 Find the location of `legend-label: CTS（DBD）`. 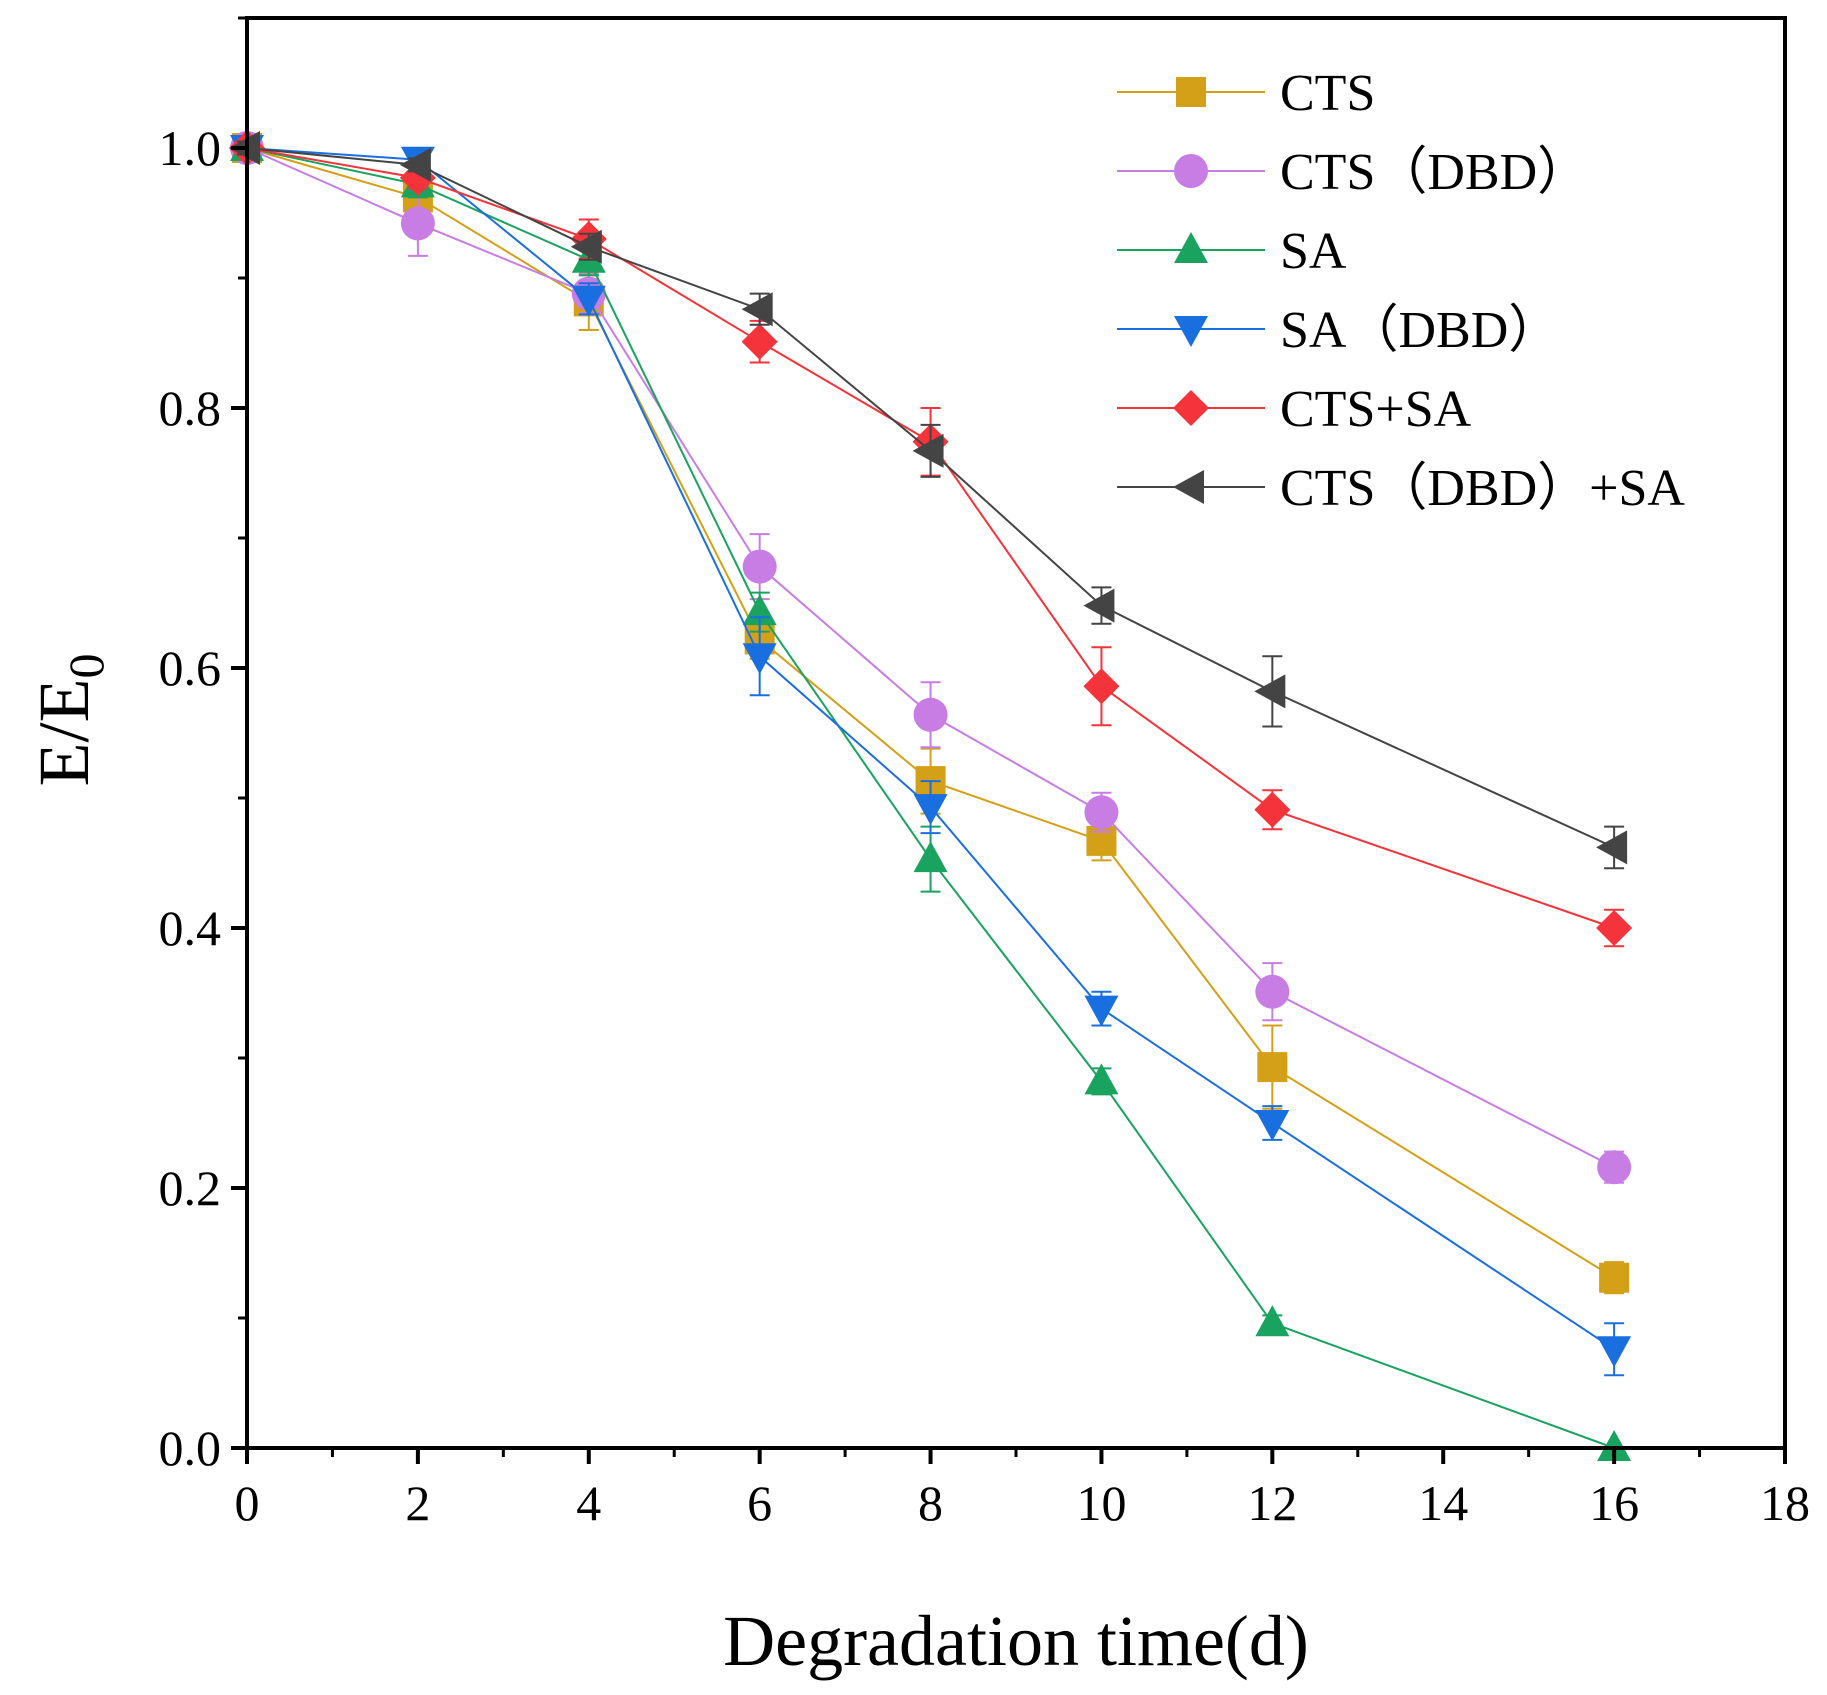

legend-label: CTS（DBD） is located at coordinates (1434, 172).